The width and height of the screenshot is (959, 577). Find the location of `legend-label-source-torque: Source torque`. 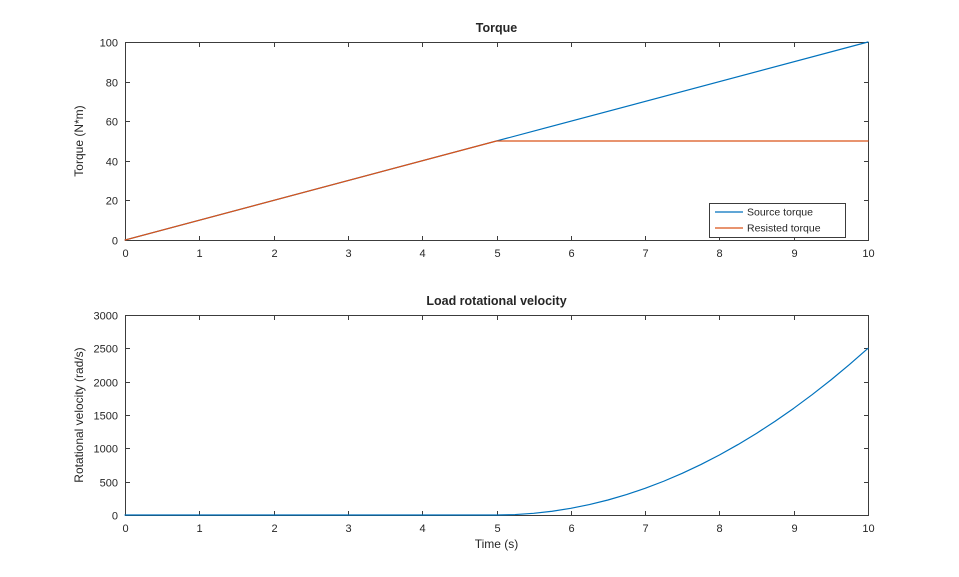

legend-label-source-torque: Source torque is located at coordinates (780, 213).